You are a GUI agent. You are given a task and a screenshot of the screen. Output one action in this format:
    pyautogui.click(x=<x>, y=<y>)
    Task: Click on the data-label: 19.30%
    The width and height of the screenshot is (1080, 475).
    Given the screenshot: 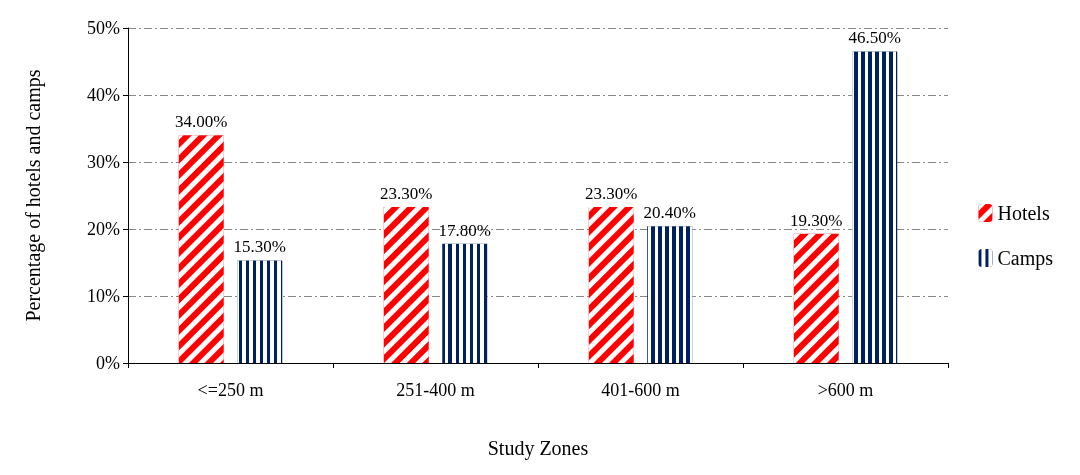 What is the action you would take?
    pyautogui.click(x=816, y=220)
    